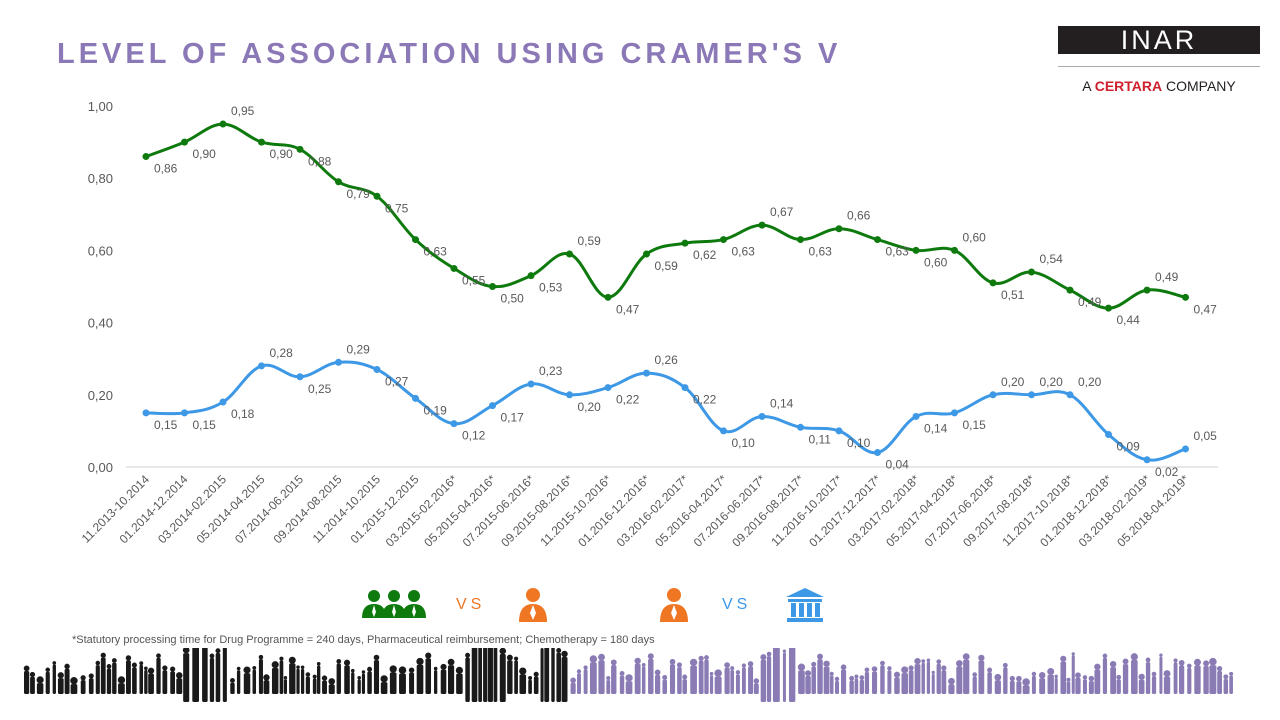 The height and width of the screenshot is (720, 1280). Describe the element at coordinates (100, 323) in the screenshot. I see `y-tick-label: 0,40` at that location.